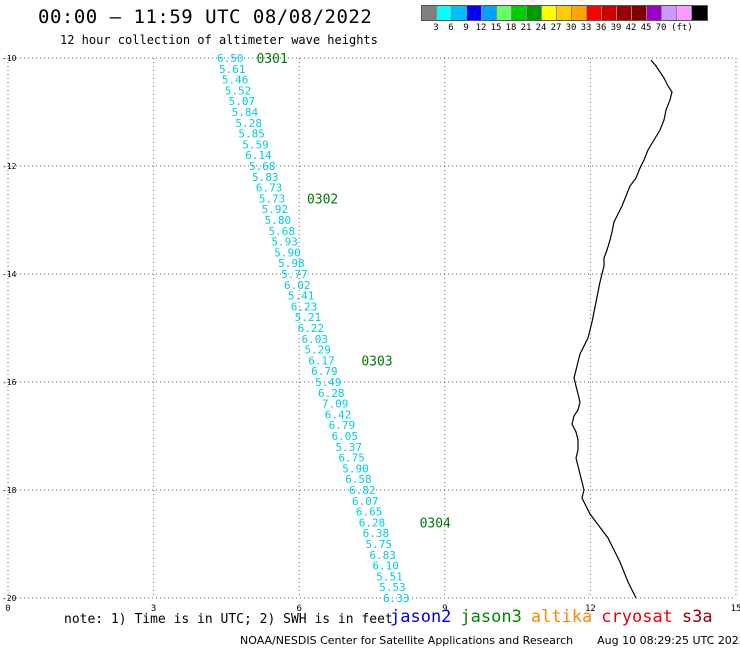 The width and height of the screenshot is (740, 650). What do you see at coordinates (637, 617) in the screenshot?
I see `satellite-cryosat: cryosat` at bounding box center [637, 617].